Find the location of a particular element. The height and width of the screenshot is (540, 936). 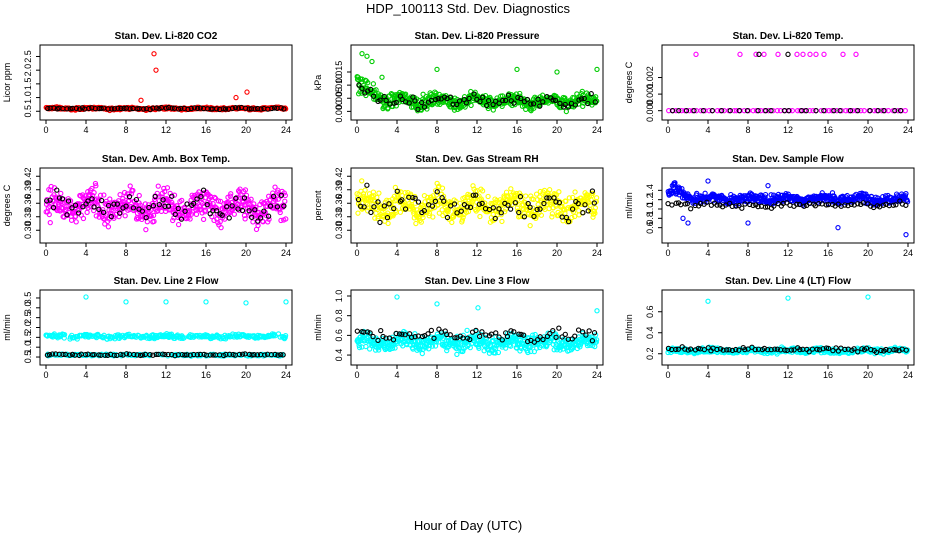

y-tick-label: 0.36 is located at coordinates (28, 203).